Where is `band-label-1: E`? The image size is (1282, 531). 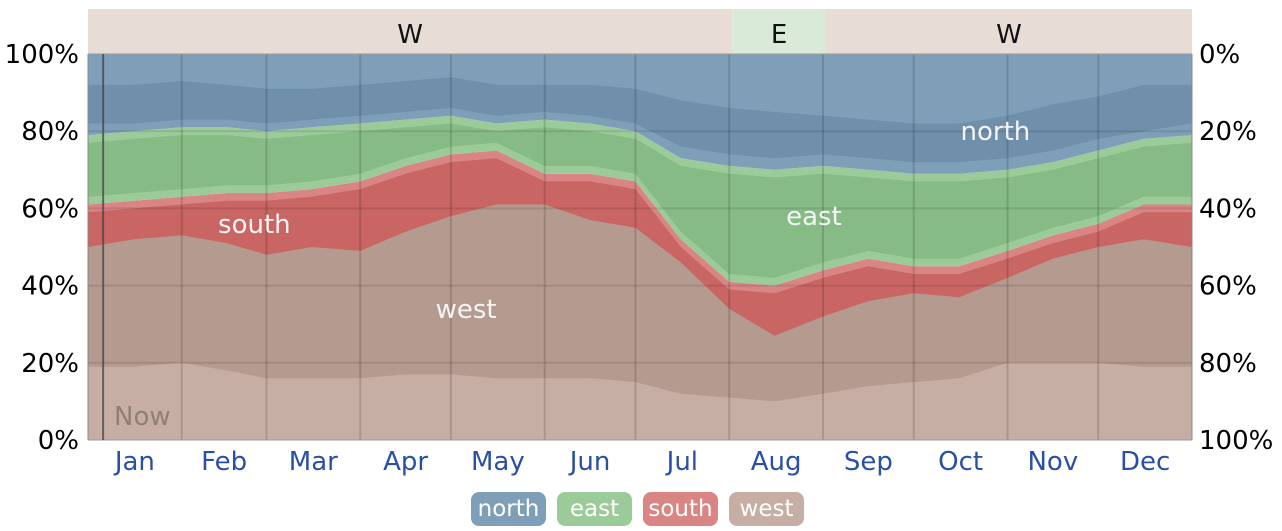 band-label-1: E is located at coordinates (779, 35).